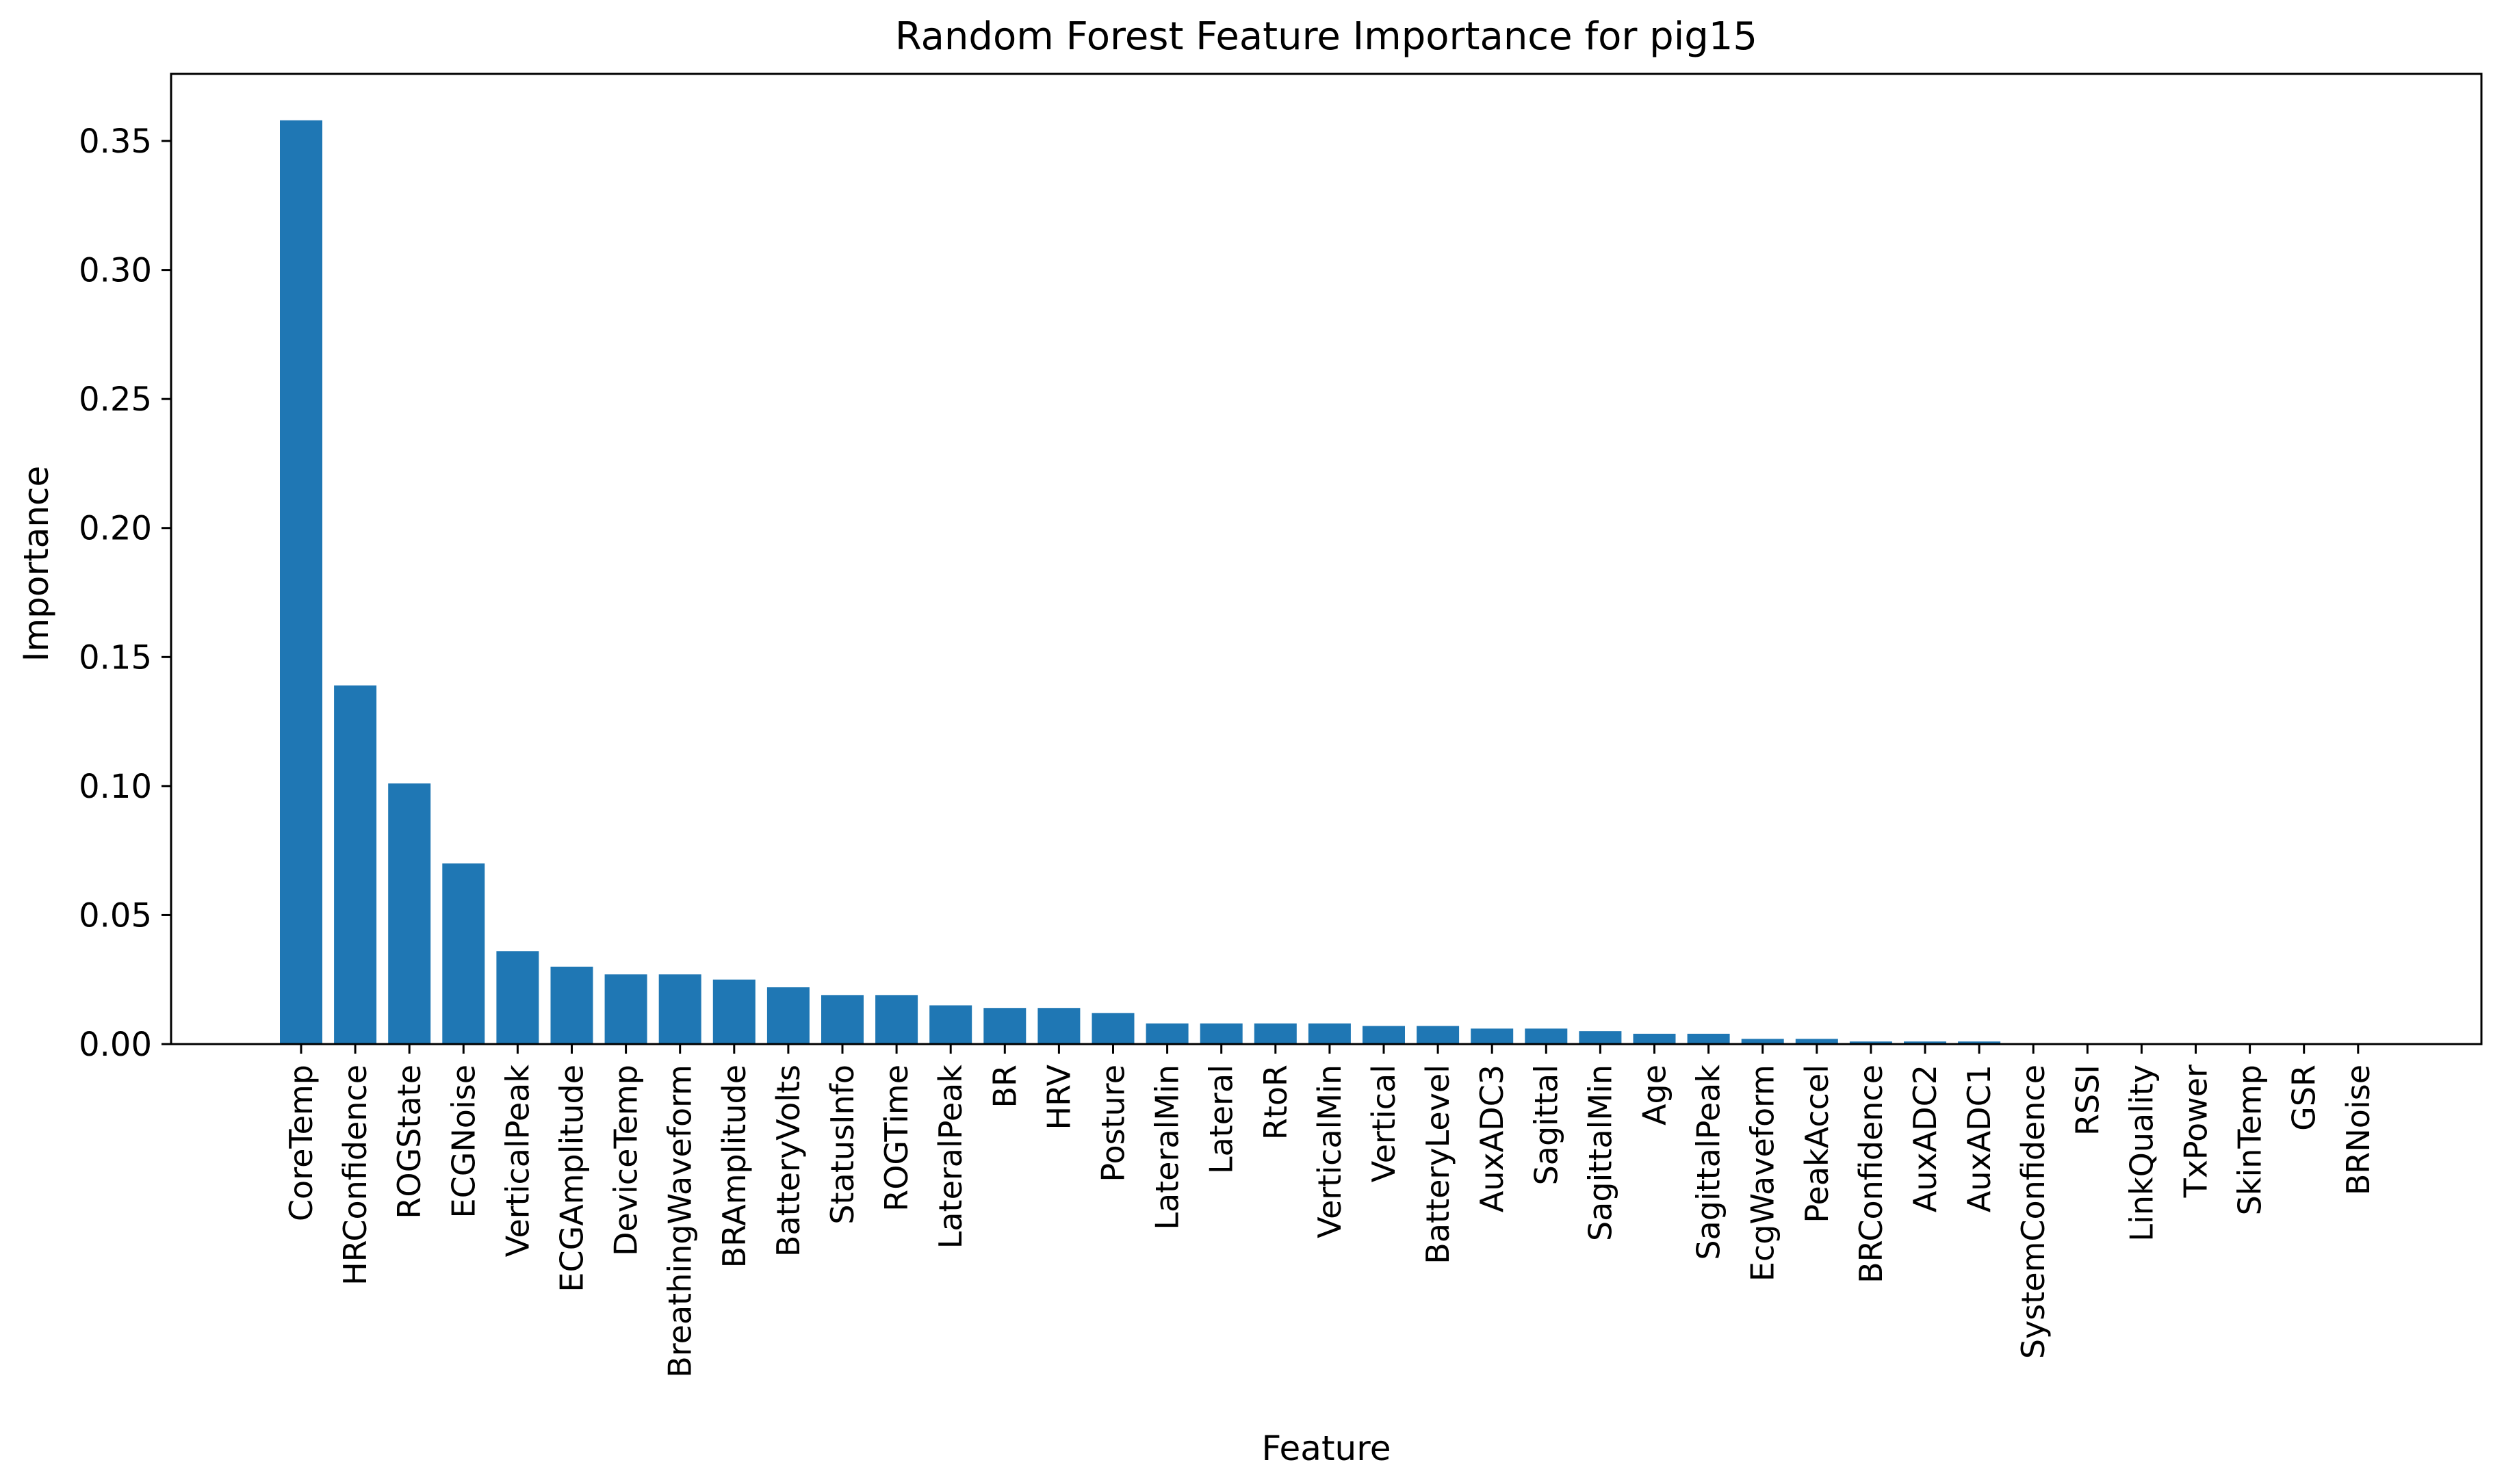 The height and width of the screenshot is (1484, 2504). What do you see at coordinates (115, 141) in the screenshot?
I see `y-tick-label: 0.35` at bounding box center [115, 141].